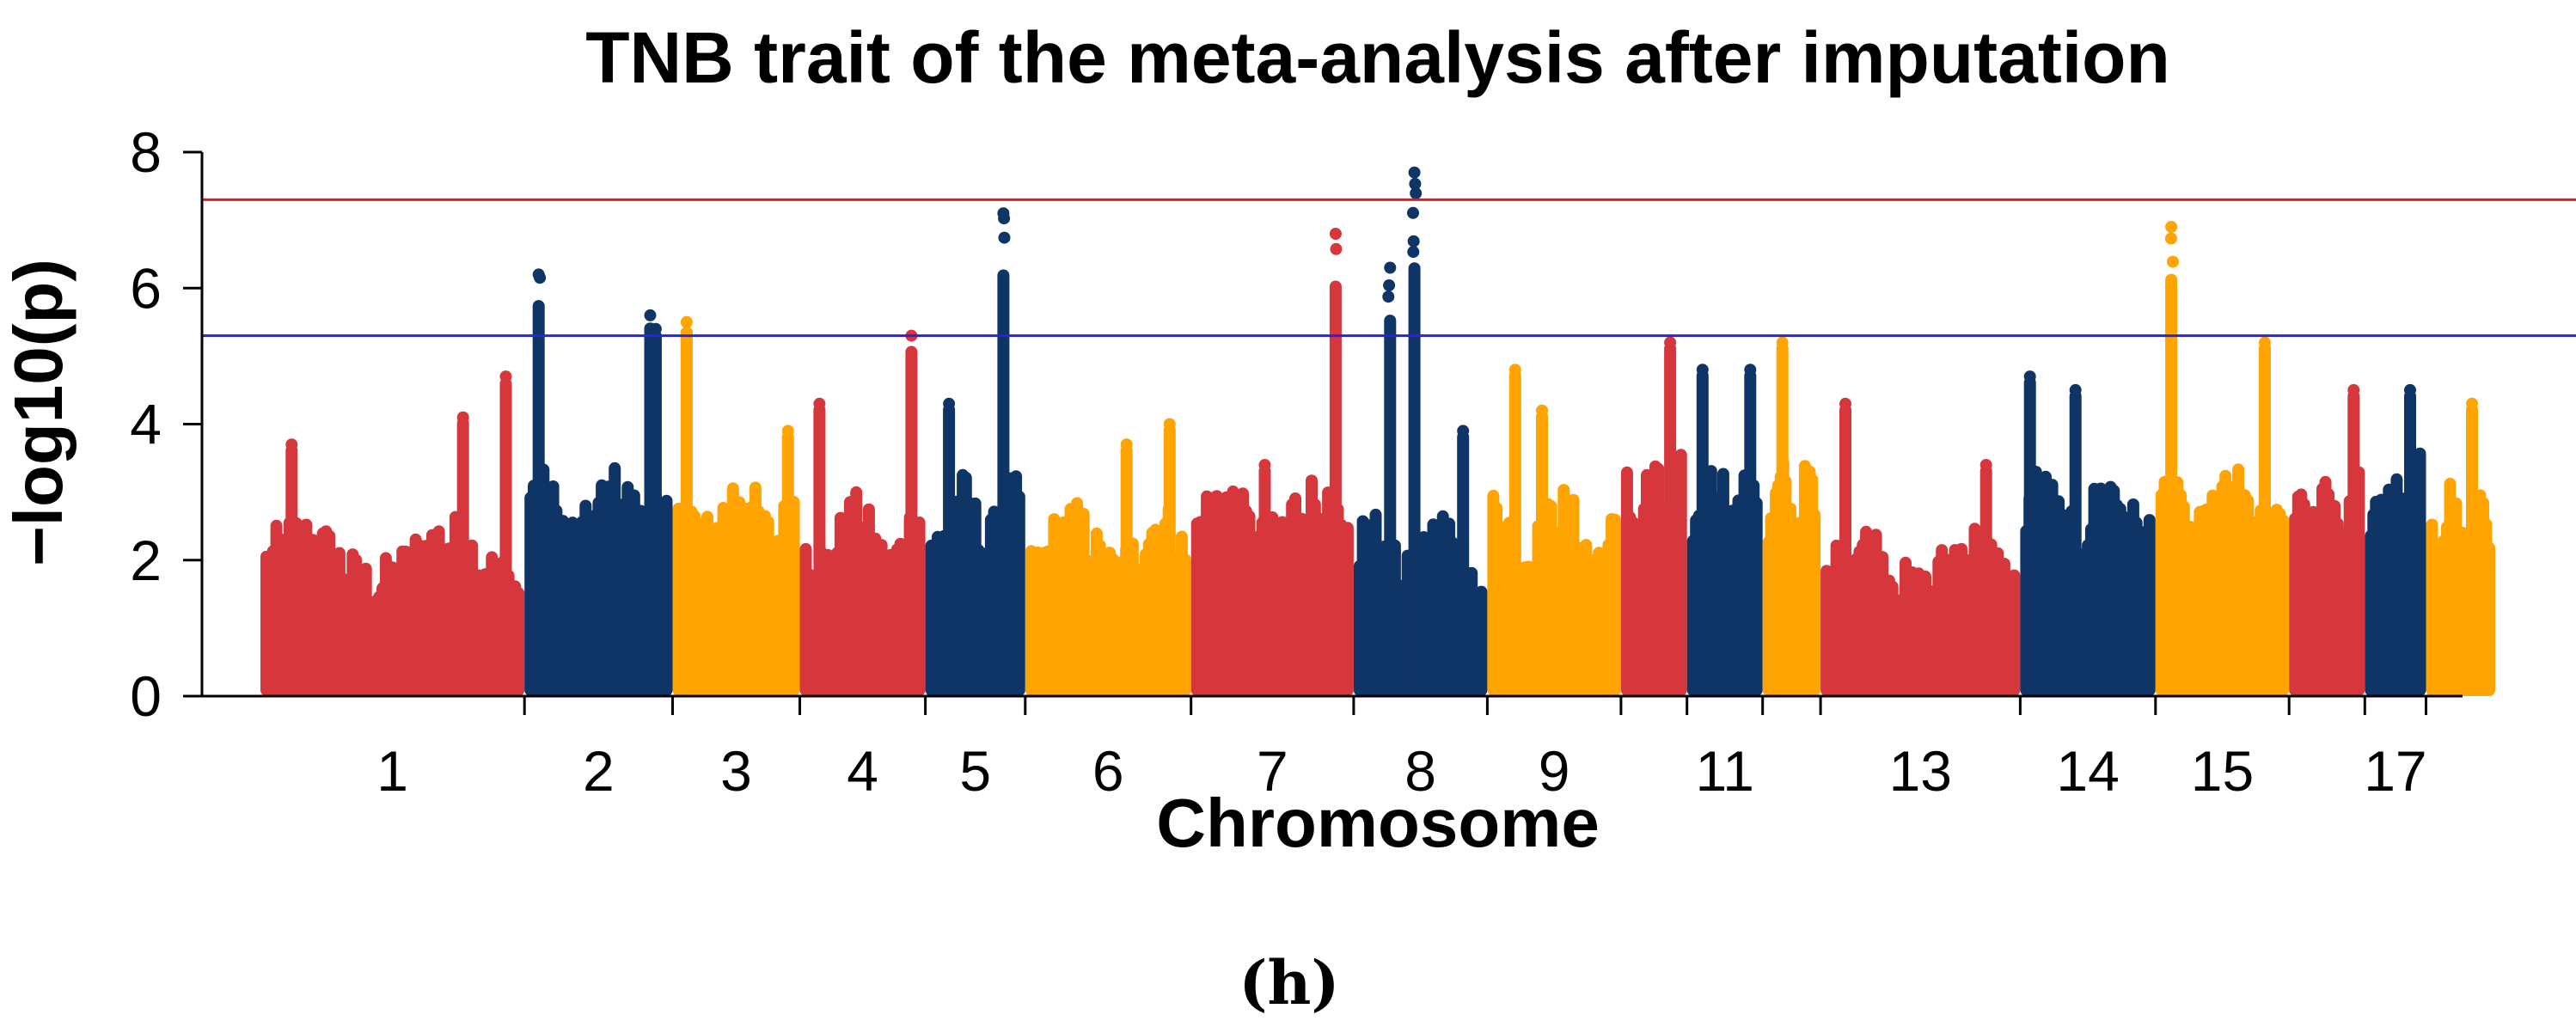 The image size is (2576, 1027). Describe the element at coordinates (146, 288) in the screenshot. I see `y-tick-label-6: 6` at that location.